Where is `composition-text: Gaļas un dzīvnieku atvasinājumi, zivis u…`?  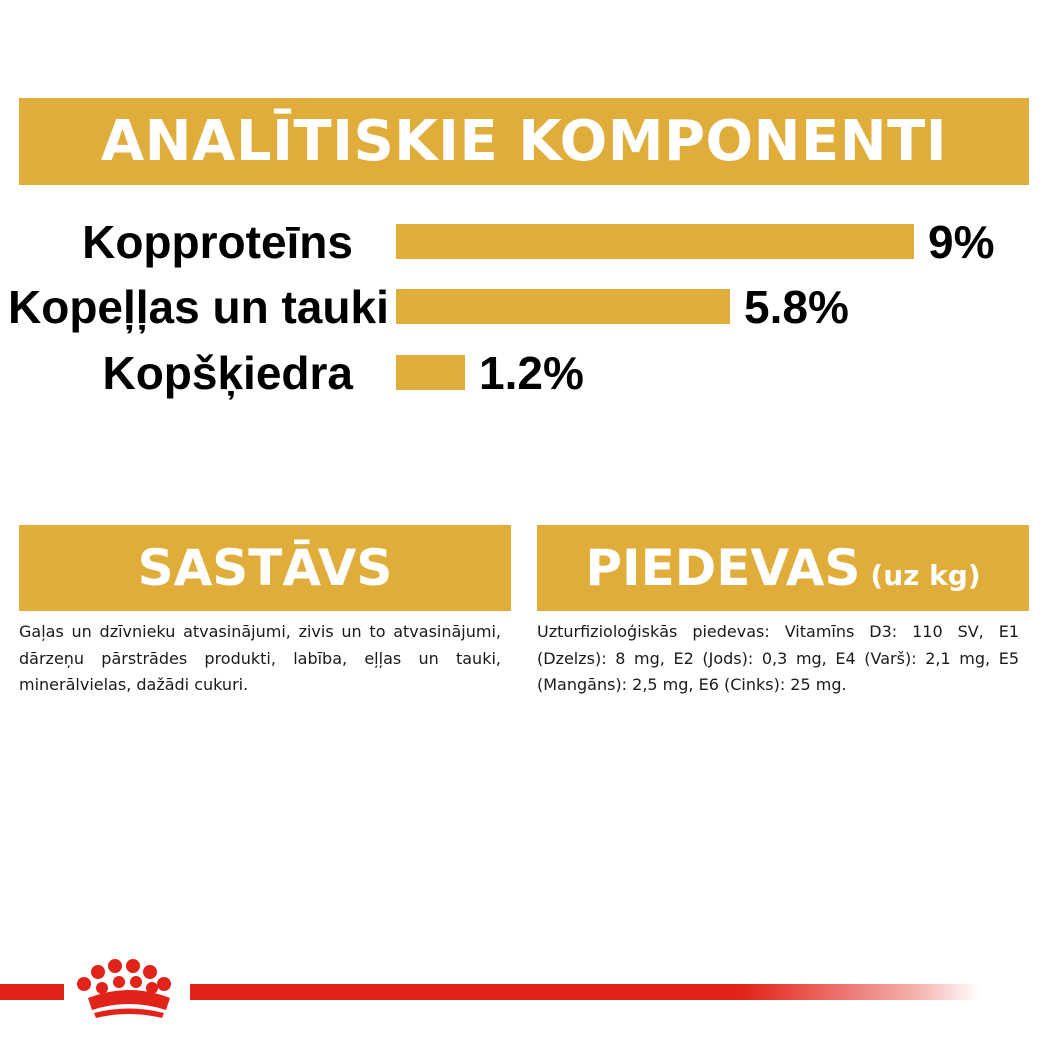 composition-text: Gaļas un dzīvnieku atvasinājumi, zivis u… is located at coordinates (260, 658).